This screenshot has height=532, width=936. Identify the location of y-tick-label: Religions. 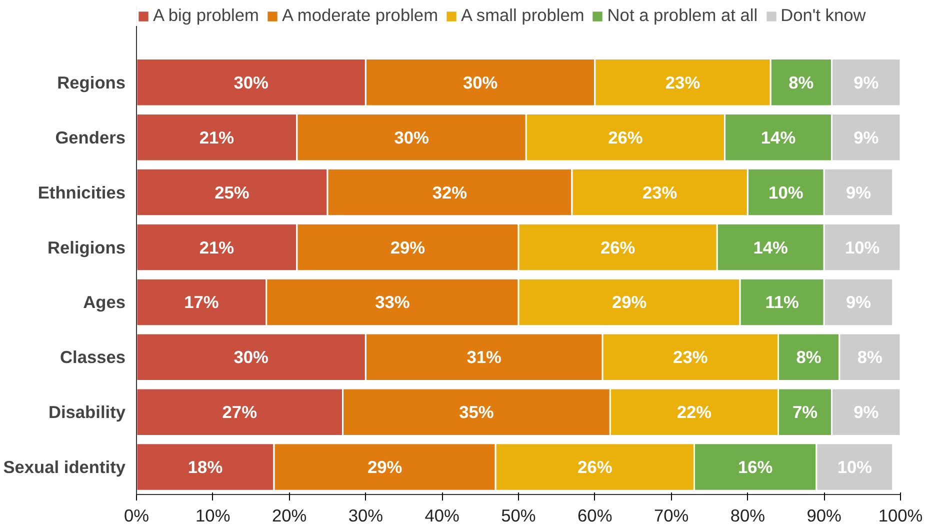
(87, 247).